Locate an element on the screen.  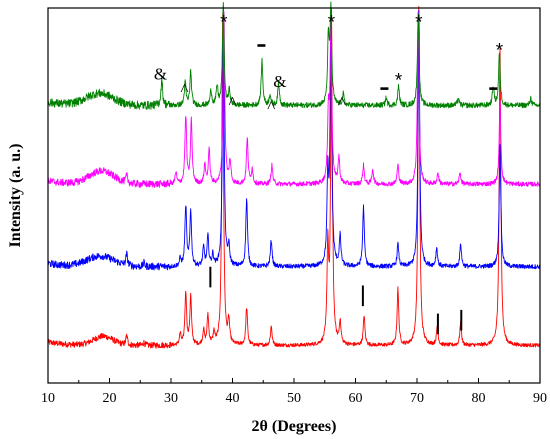
x-axis-title: 2θ (Degrees) is located at coordinates (294, 426).